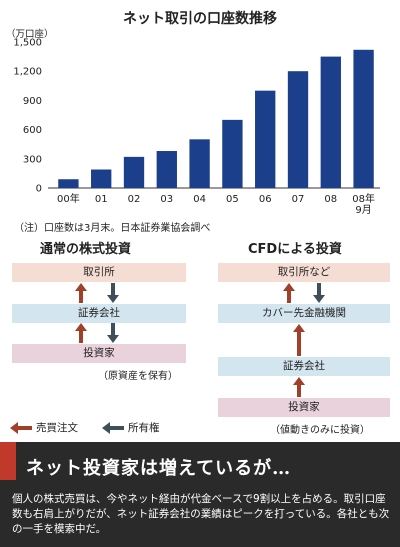 The height and width of the screenshot is (547, 400). What do you see at coordinates (39, 189) in the screenshot?
I see `y-tick-label: 0` at bounding box center [39, 189].